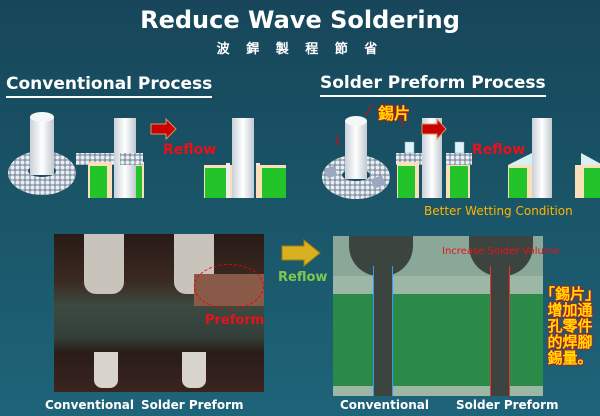  What do you see at coordinates (300, 20) in the screenshot?
I see `page-title: Reduce Wave Soldering` at bounding box center [300, 20].